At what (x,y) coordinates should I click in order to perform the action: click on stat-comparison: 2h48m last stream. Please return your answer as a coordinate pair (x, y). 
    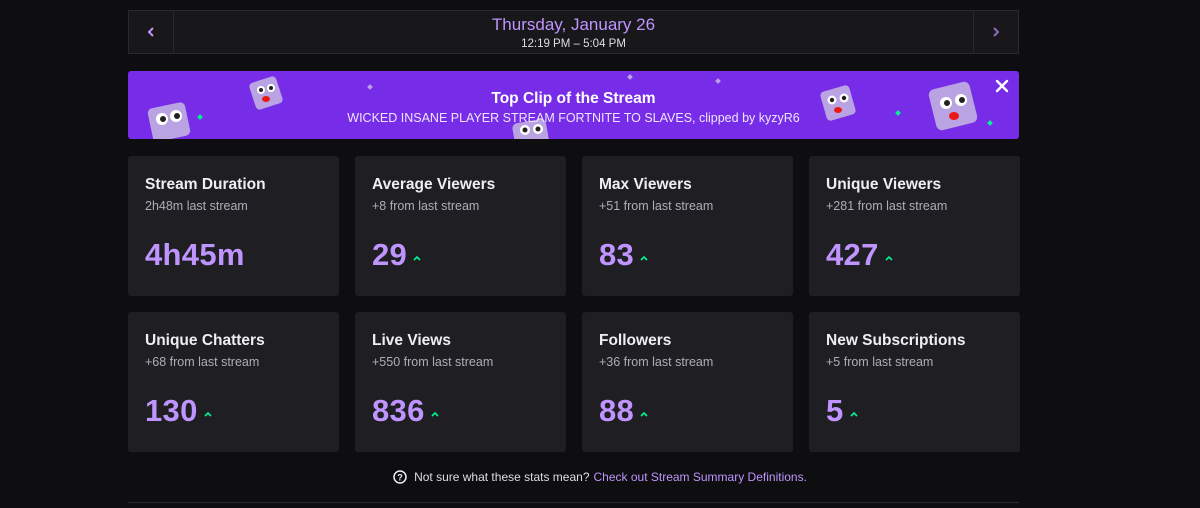
    Looking at the image, I should click on (196, 206).